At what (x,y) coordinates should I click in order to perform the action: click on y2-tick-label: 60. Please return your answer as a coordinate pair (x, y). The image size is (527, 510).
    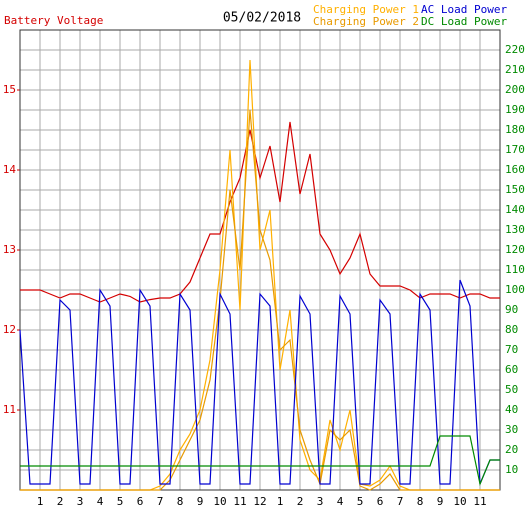
    Looking at the image, I should click on (511, 369).